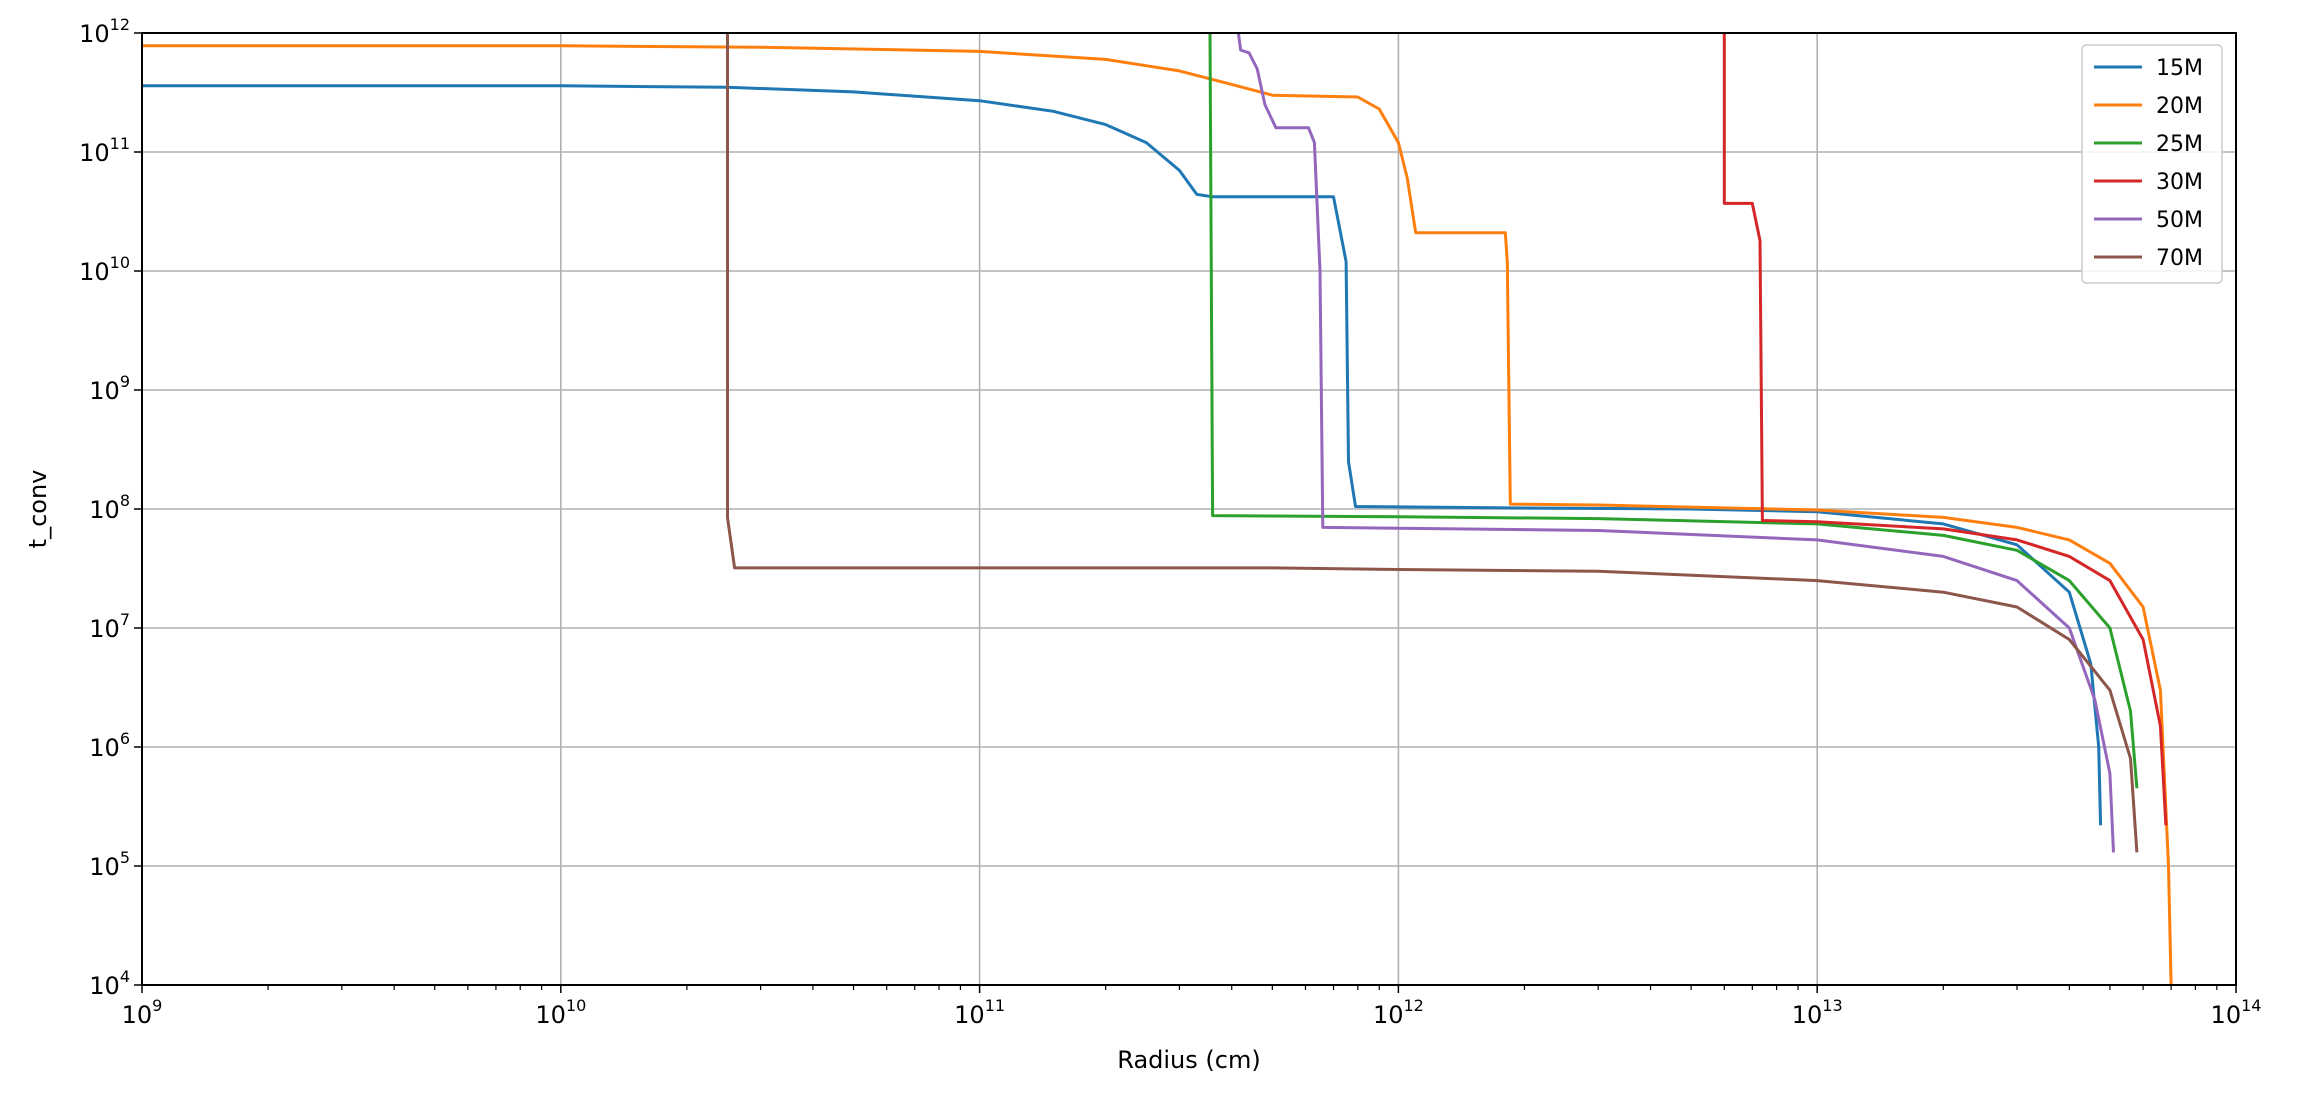 This screenshot has width=2304, height=1103. Describe the element at coordinates (1817, 1012) in the screenshot. I see `x-tick-label: 1013` at that location.